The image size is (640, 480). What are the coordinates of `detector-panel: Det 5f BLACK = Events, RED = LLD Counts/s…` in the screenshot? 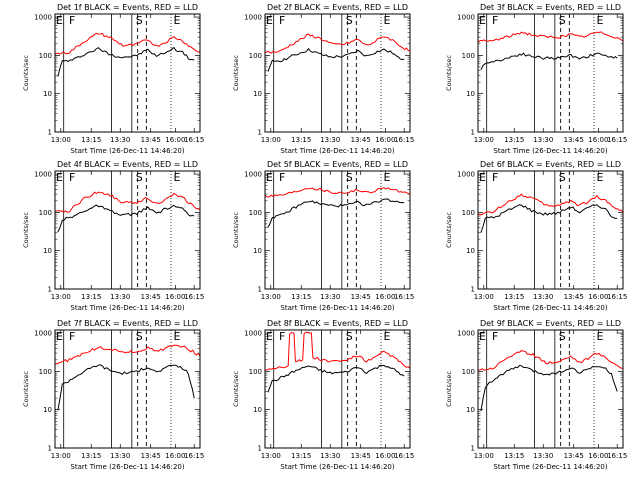 It's located at (323, 236).